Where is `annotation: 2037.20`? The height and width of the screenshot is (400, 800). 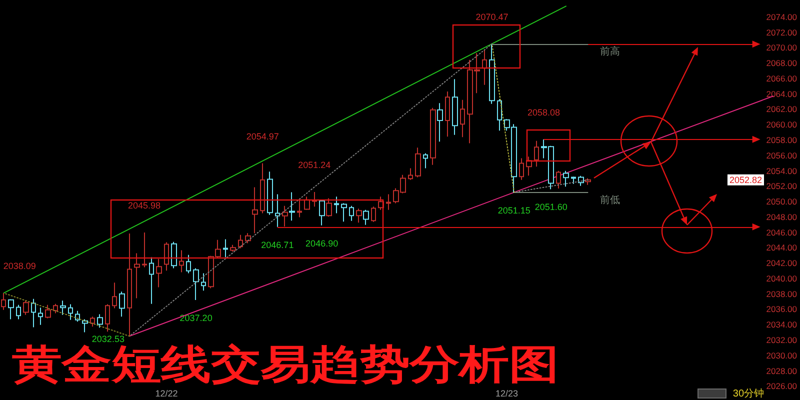 annotation: 2037.20 is located at coordinates (196, 318).